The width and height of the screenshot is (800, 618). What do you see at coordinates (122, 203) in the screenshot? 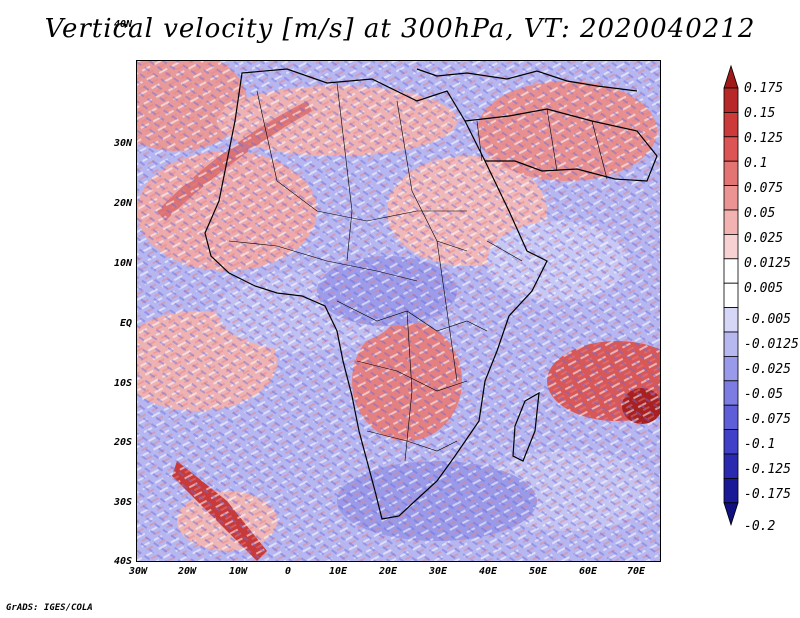
I see `lat-label-20n: 20N` at bounding box center [122, 203].